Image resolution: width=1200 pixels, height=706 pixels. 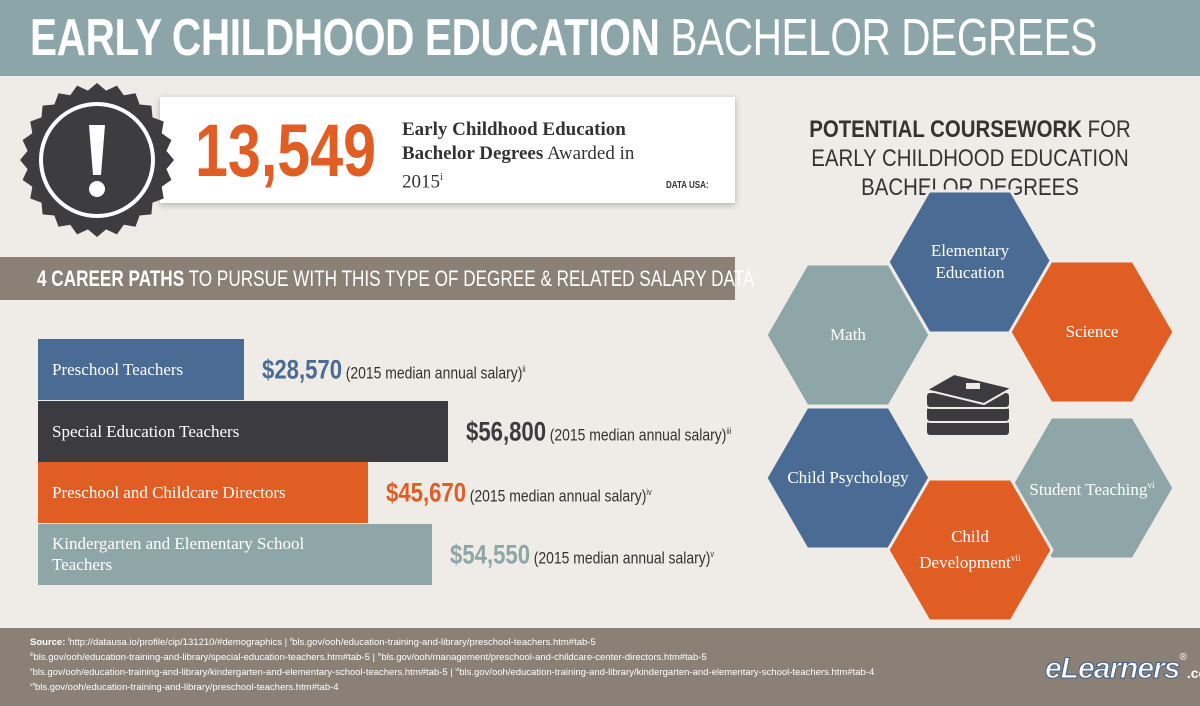 I want to click on topic-name: Child Development, so click(x=965, y=549).